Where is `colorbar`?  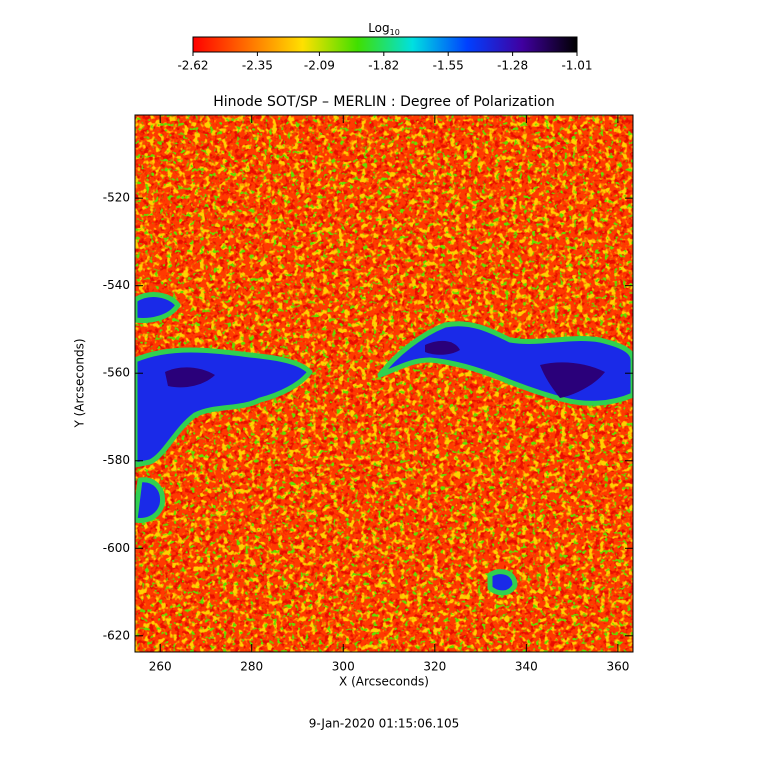 colorbar is located at coordinates (385, 44).